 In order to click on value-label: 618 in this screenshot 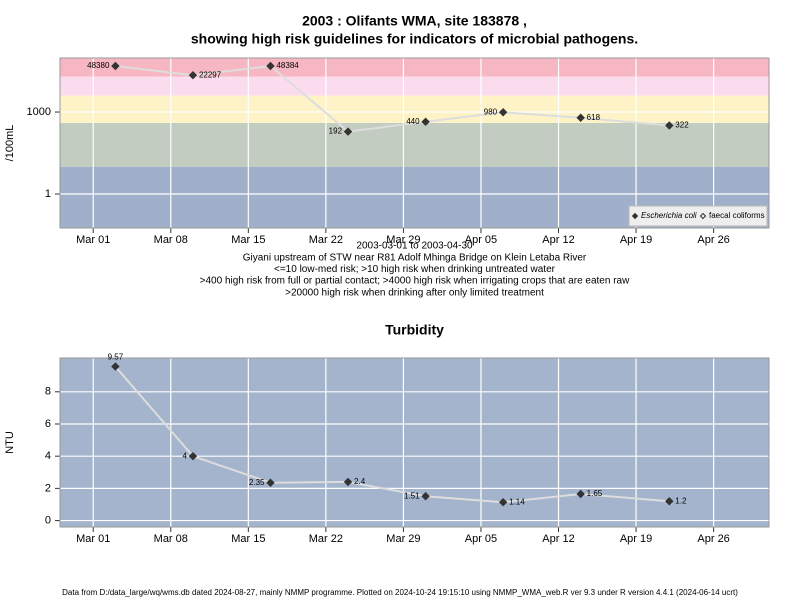, I will do `click(594, 117)`.